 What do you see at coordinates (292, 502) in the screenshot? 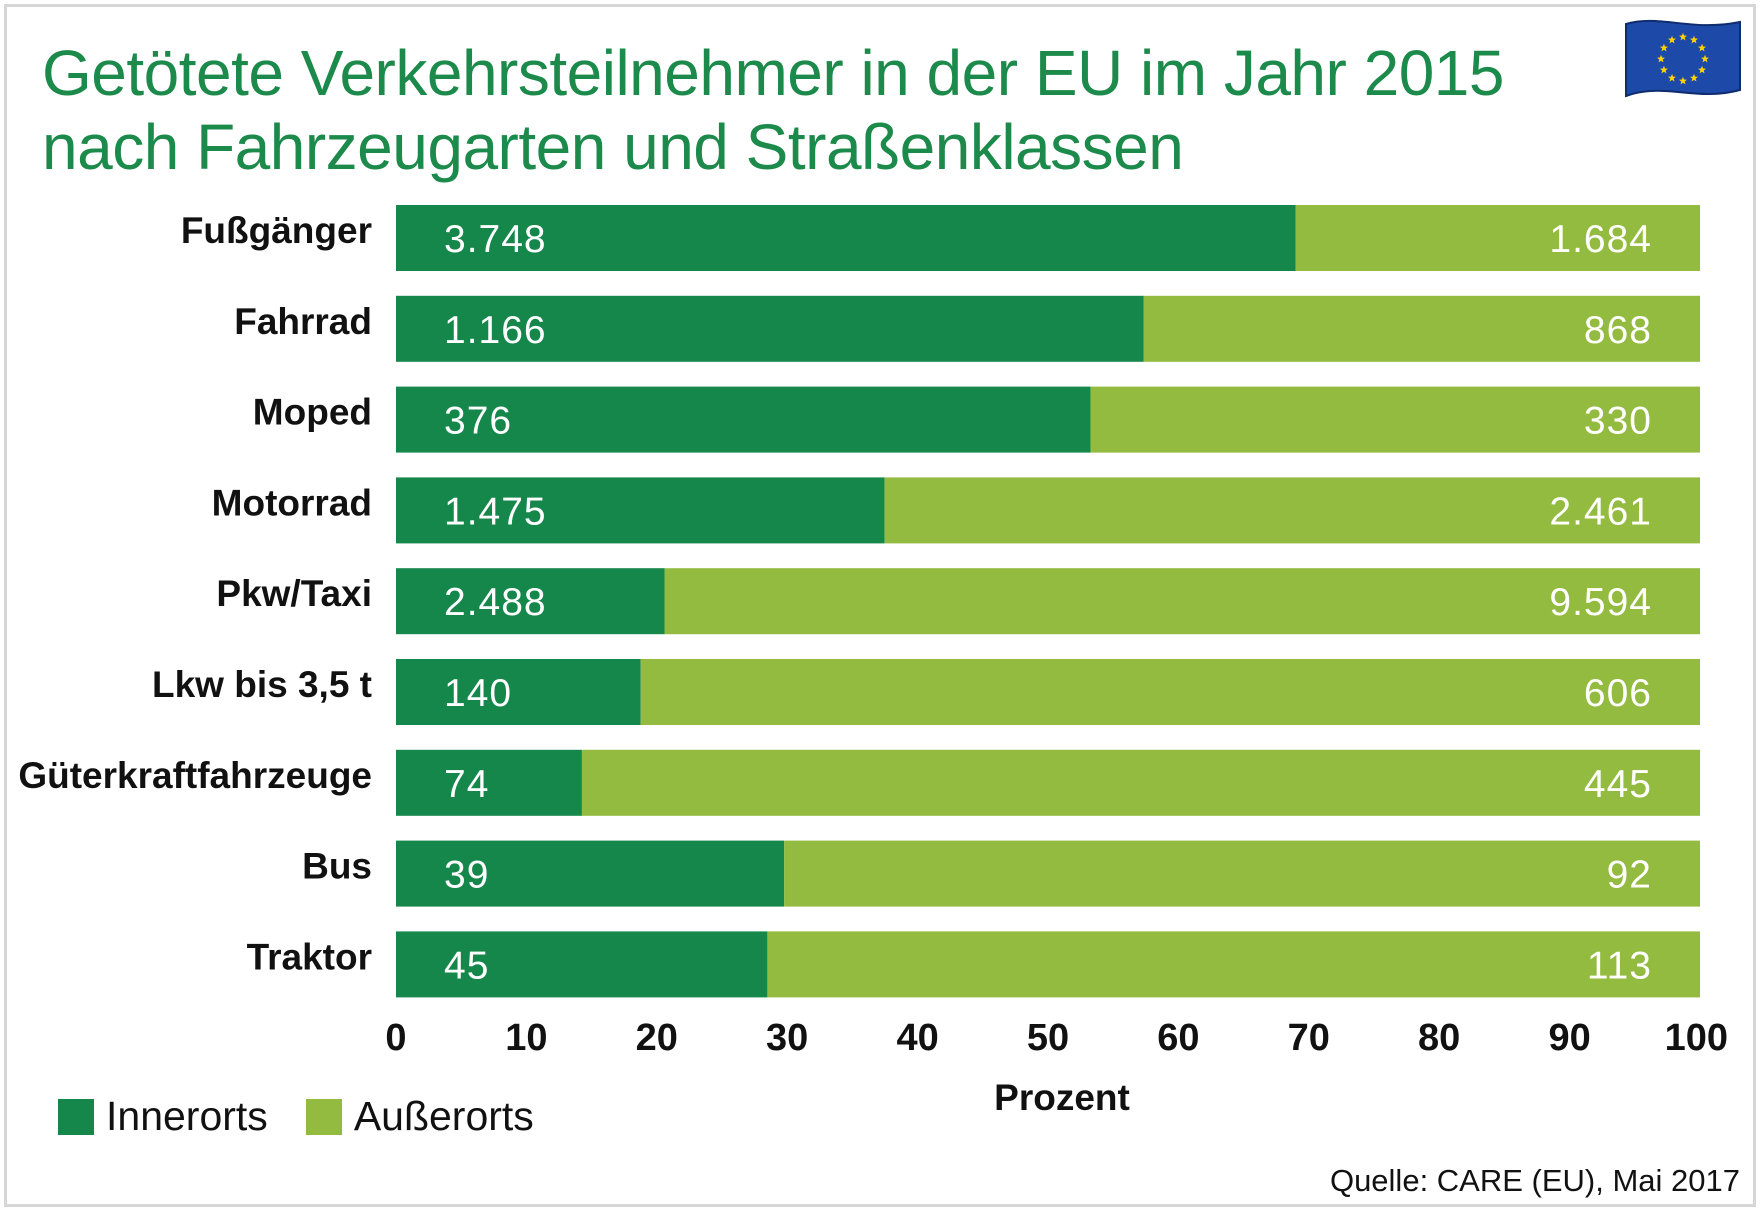
I see `category-label-motorrad: Motorrad` at bounding box center [292, 502].